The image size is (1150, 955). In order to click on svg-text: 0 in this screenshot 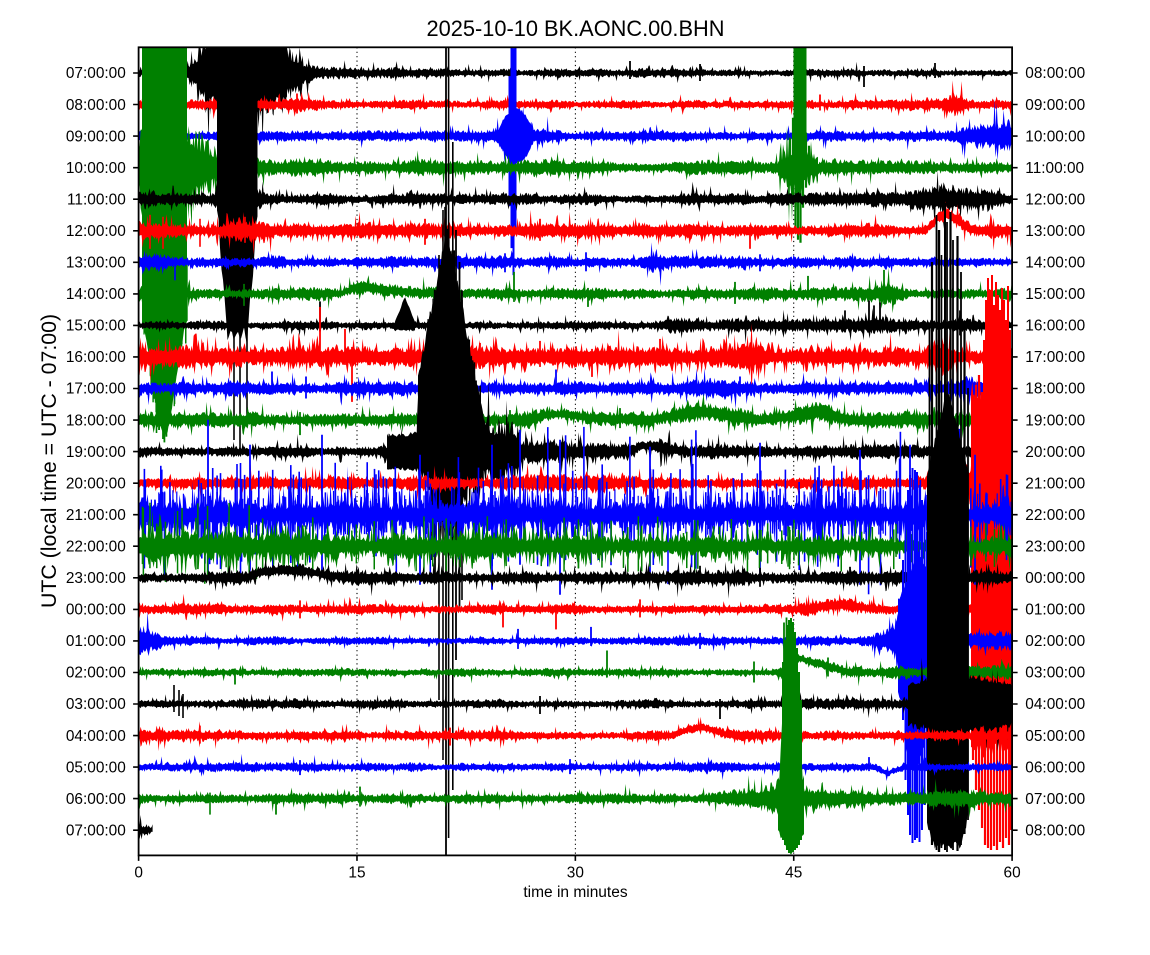, I will do `click(138, 872)`.